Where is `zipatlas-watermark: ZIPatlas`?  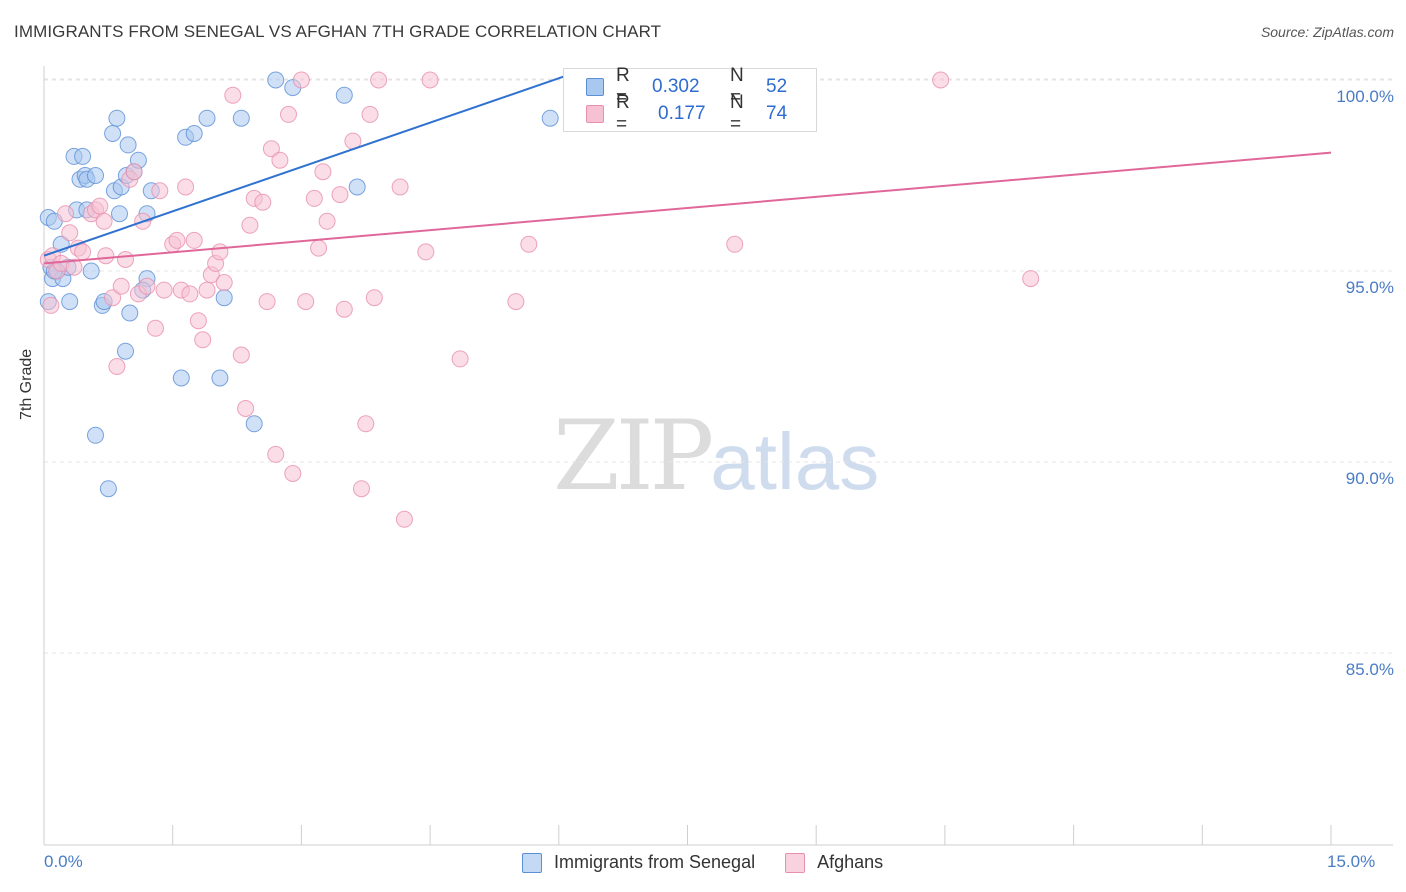
zipatlas-watermark: ZIPatlas is located at coordinates (716, 456).